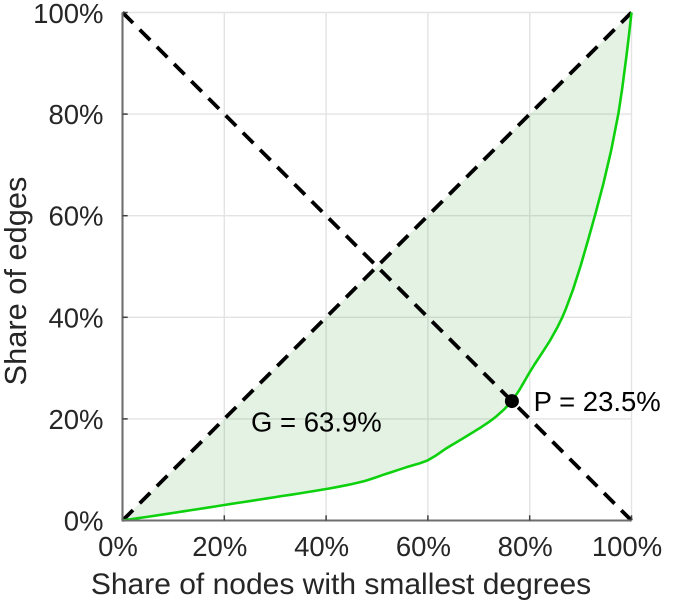  I want to click on svg-text:Share of nodes with smallest d: Share of nodes with smallest degrees, so click(341, 584).